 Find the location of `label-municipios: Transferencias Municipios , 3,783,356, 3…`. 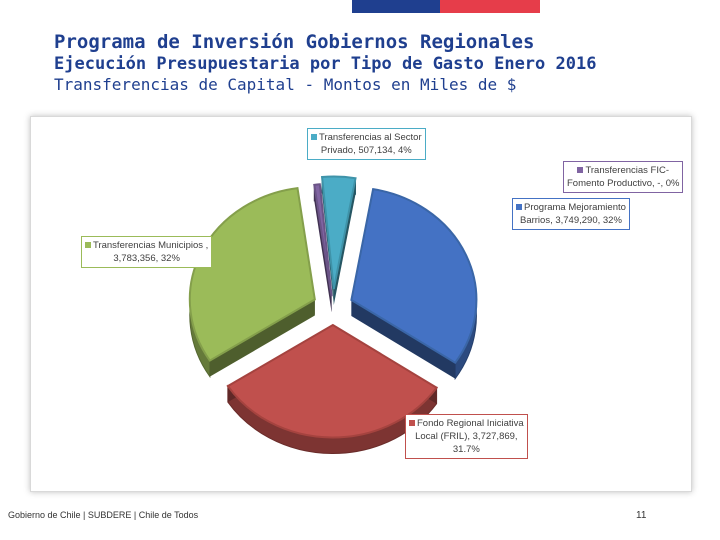

label-municipios: Transferencias Municipios , 3,783,356, 3… is located at coordinates (147, 252).